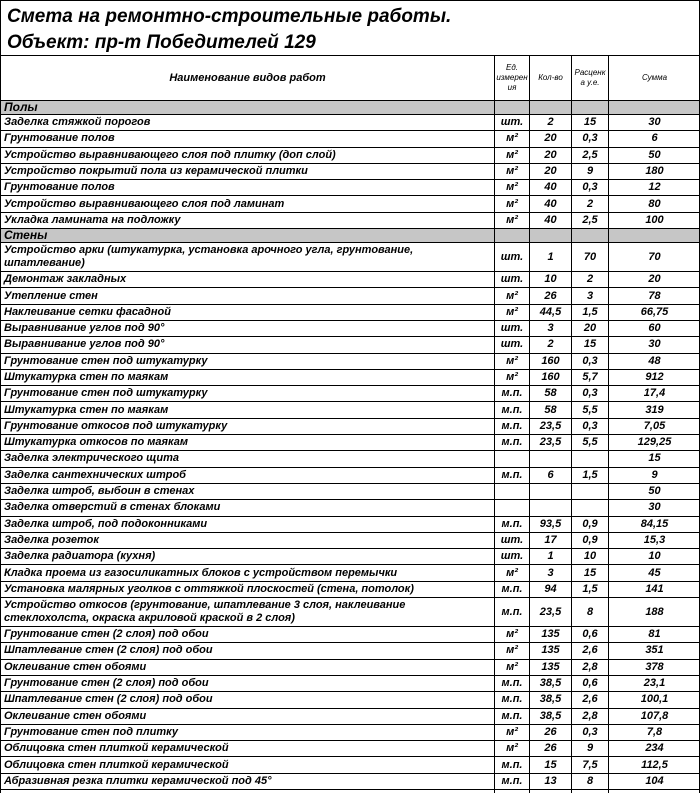 This screenshot has width=700, height=793. Describe the element at coordinates (248, 508) in the screenshot. I see `work-name-cell: Заделка отверстий в стенах блоками` at that location.